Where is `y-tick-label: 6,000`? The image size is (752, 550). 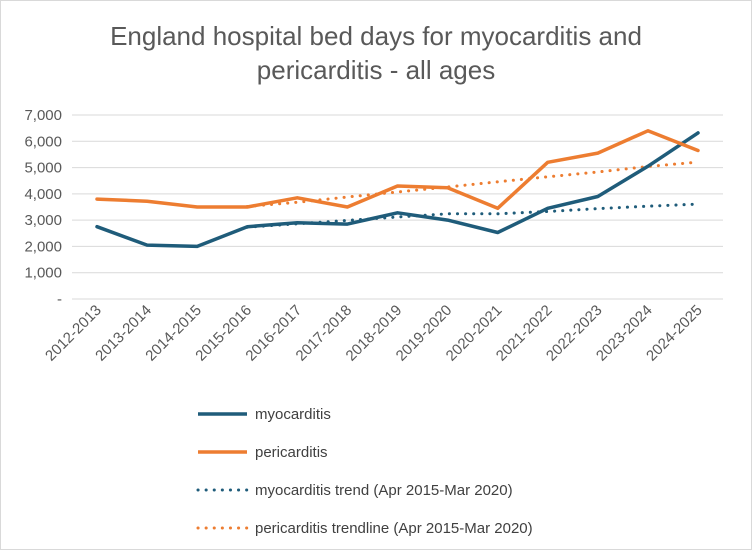 y-tick-label: 6,000 is located at coordinates (43, 141).